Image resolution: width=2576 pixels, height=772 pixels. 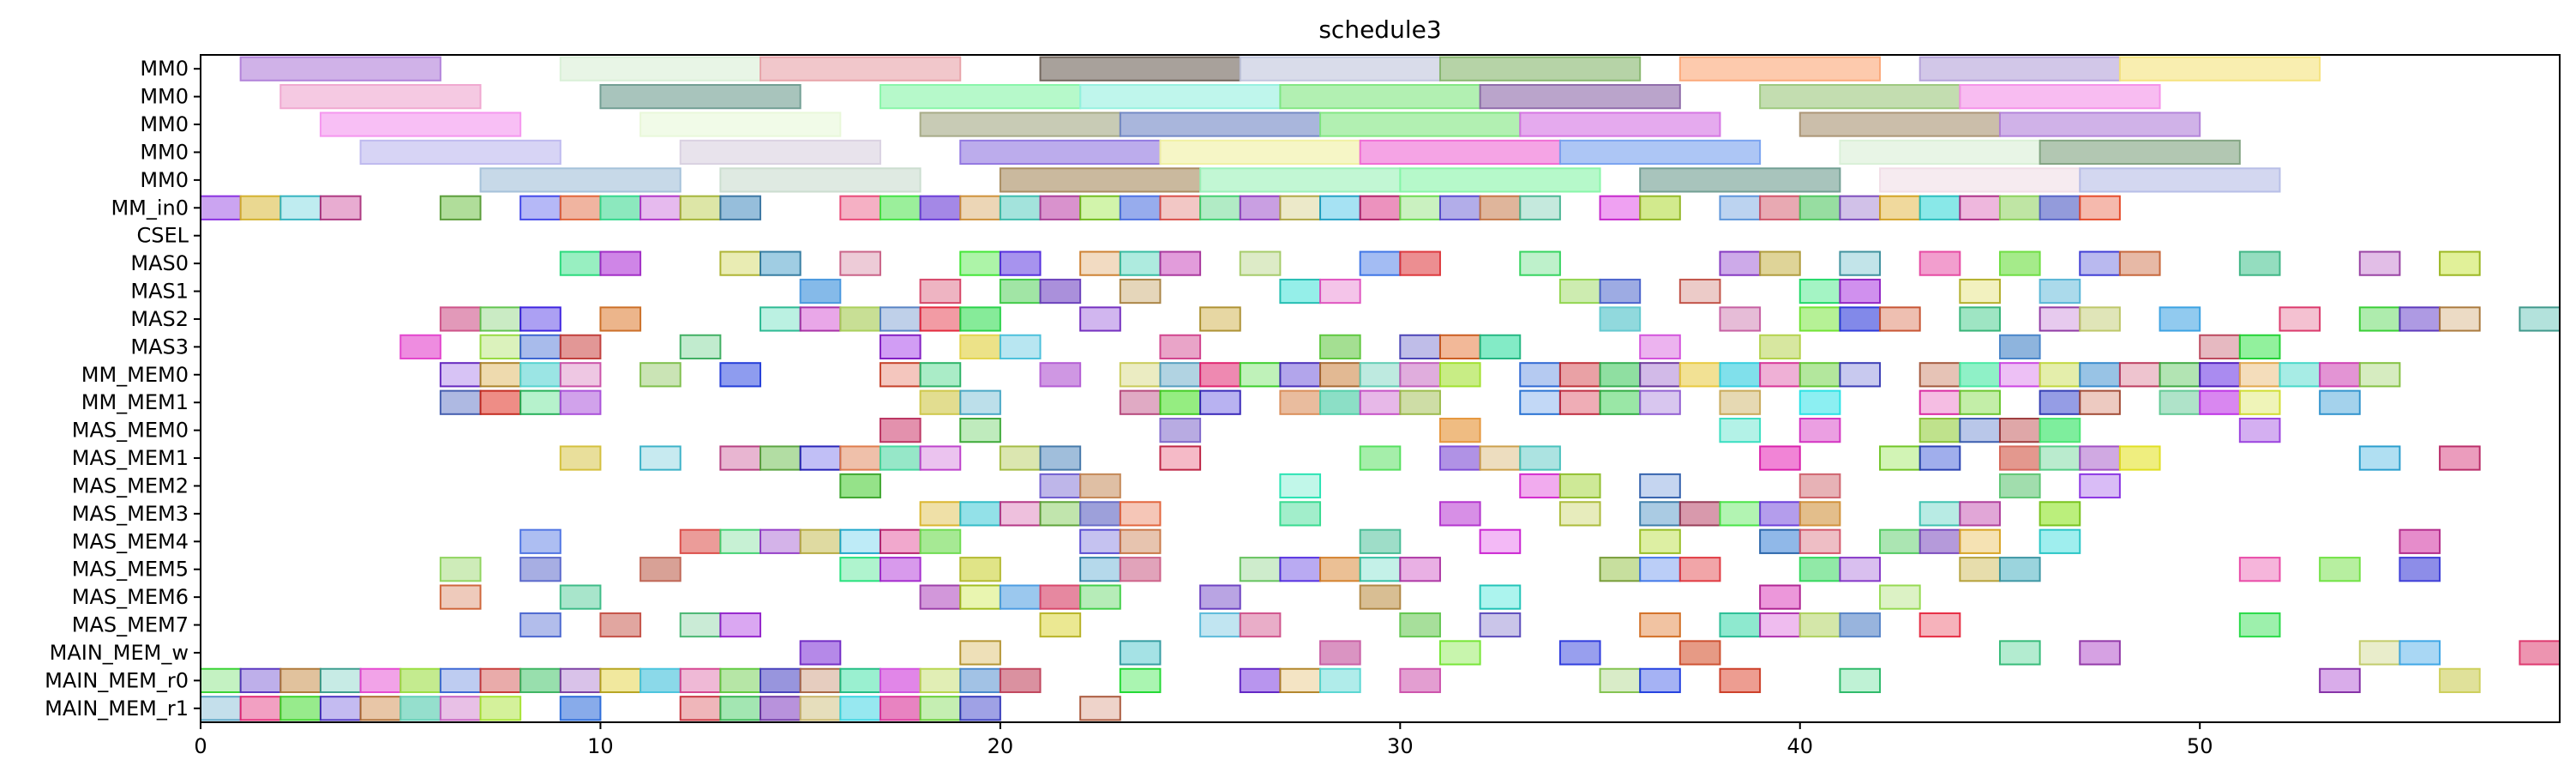 What do you see at coordinates (117, 680) in the screenshot?
I see `y-tick-label: MAIN_MEM_r0` at bounding box center [117, 680].